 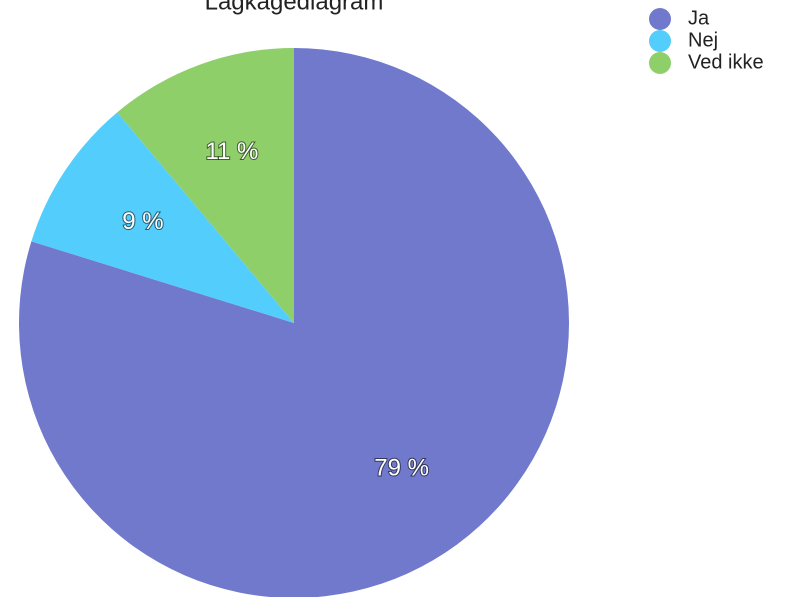 What do you see at coordinates (231, 151) in the screenshot?
I see `value-label: 11 %` at bounding box center [231, 151].